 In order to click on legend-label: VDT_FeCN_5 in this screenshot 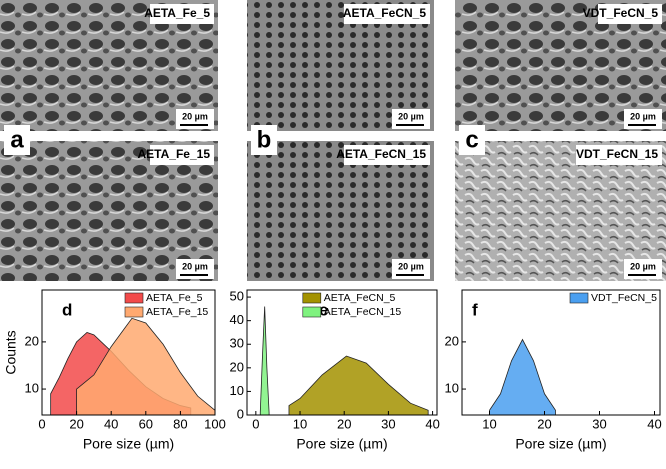, I will do `click(624, 298)`.